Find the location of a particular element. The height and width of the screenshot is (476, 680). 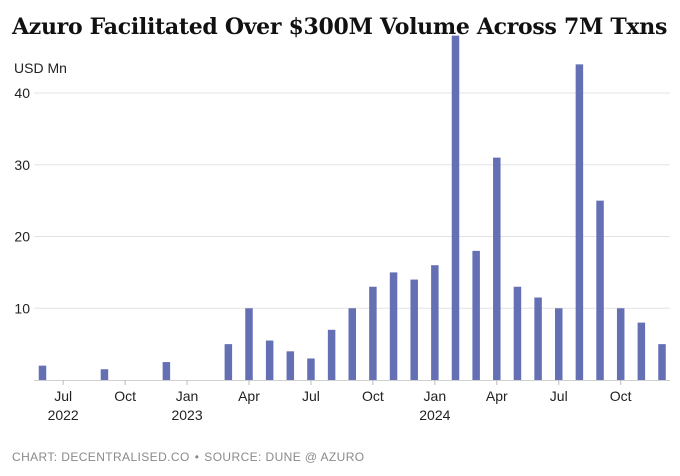

y-tick-label: 30 is located at coordinates (22, 165).